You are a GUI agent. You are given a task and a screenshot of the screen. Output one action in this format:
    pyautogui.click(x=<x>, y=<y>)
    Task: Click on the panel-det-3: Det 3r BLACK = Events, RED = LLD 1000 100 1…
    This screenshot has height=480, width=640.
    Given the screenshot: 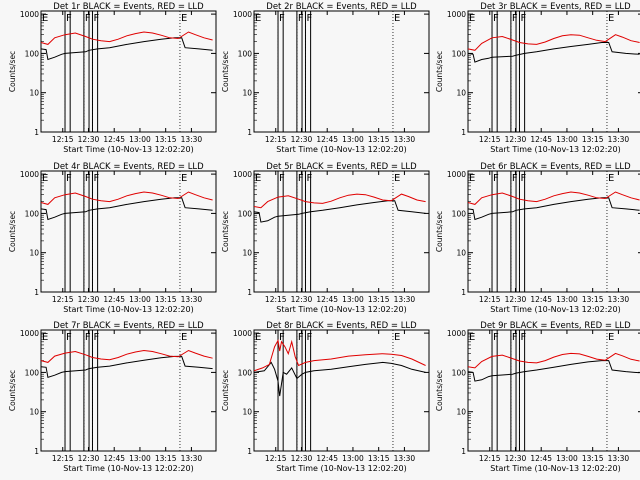 What is the action you would take?
    pyautogui.click(x=537, y=78)
    